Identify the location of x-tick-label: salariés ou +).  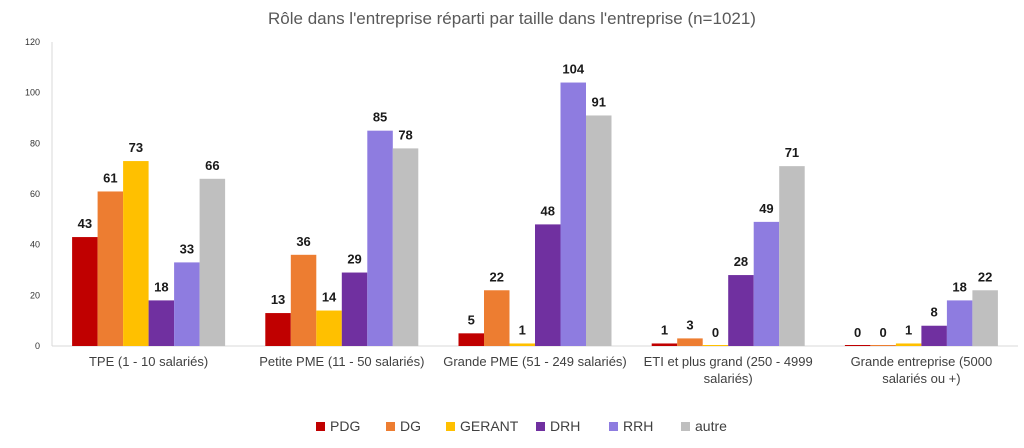
(921, 378).